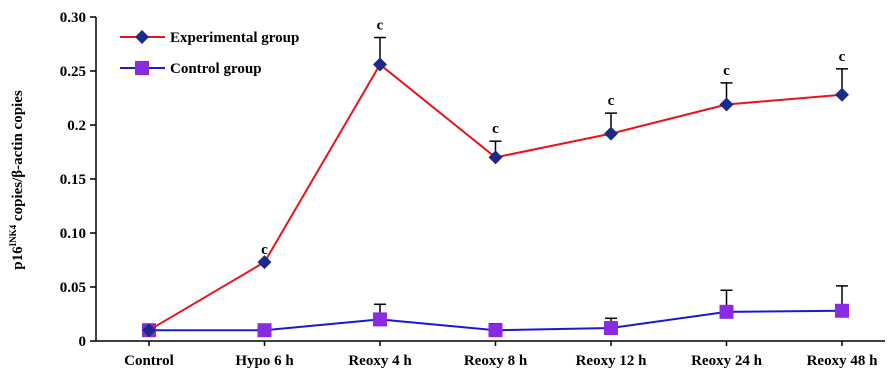 This screenshot has width=890, height=372. What do you see at coordinates (842, 361) in the screenshot?
I see `x-tick-label: Reoxy 48 h` at bounding box center [842, 361].